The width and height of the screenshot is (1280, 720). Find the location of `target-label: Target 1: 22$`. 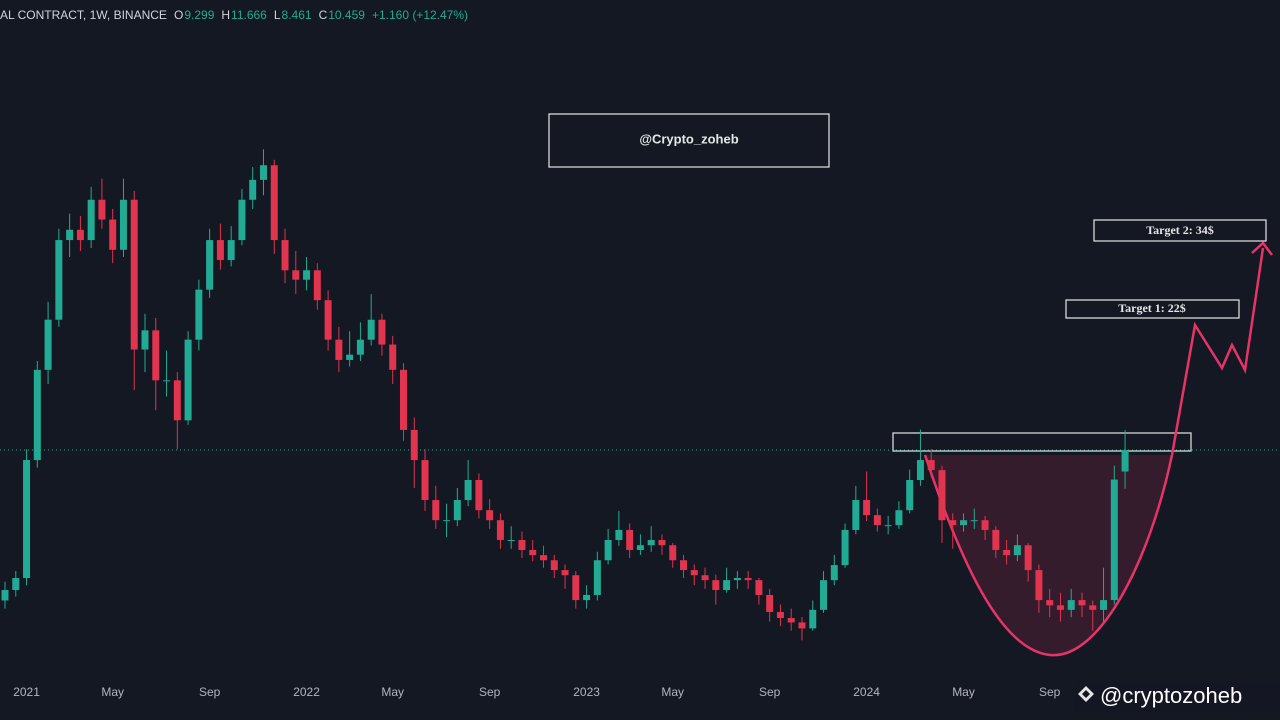

target-label: Target 1: 22$ is located at coordinates (1152, 308).